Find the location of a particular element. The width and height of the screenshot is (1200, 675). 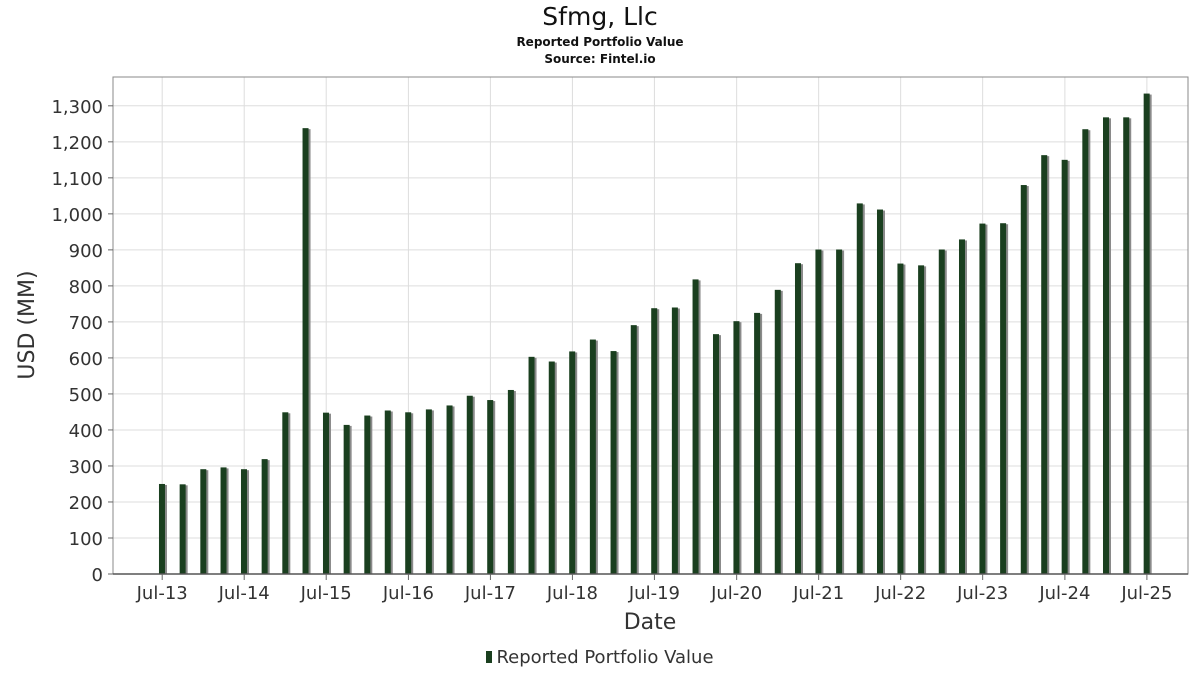

y-tick-label: 300 is located at coordinates (86, 467).